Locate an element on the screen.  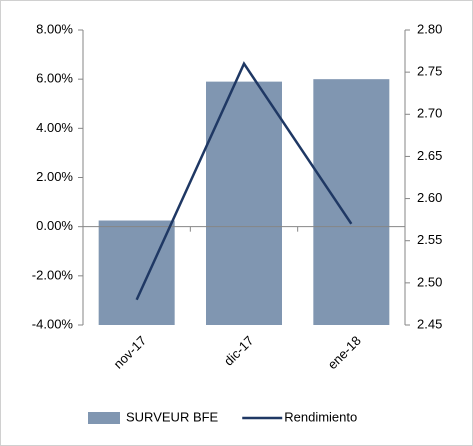
y-tick-label: -2.00% is located at coordinates (53, 274).